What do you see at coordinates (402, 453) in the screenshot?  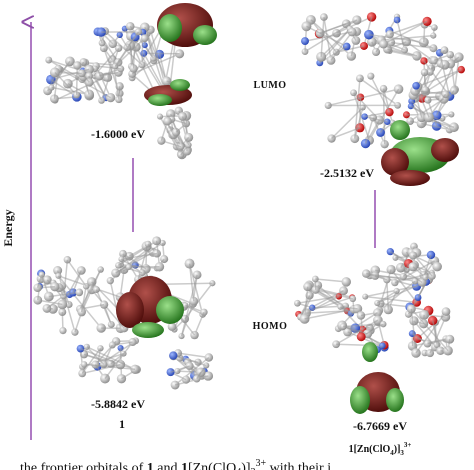 I see `name-part: 3` at bounding box center [402, 453].